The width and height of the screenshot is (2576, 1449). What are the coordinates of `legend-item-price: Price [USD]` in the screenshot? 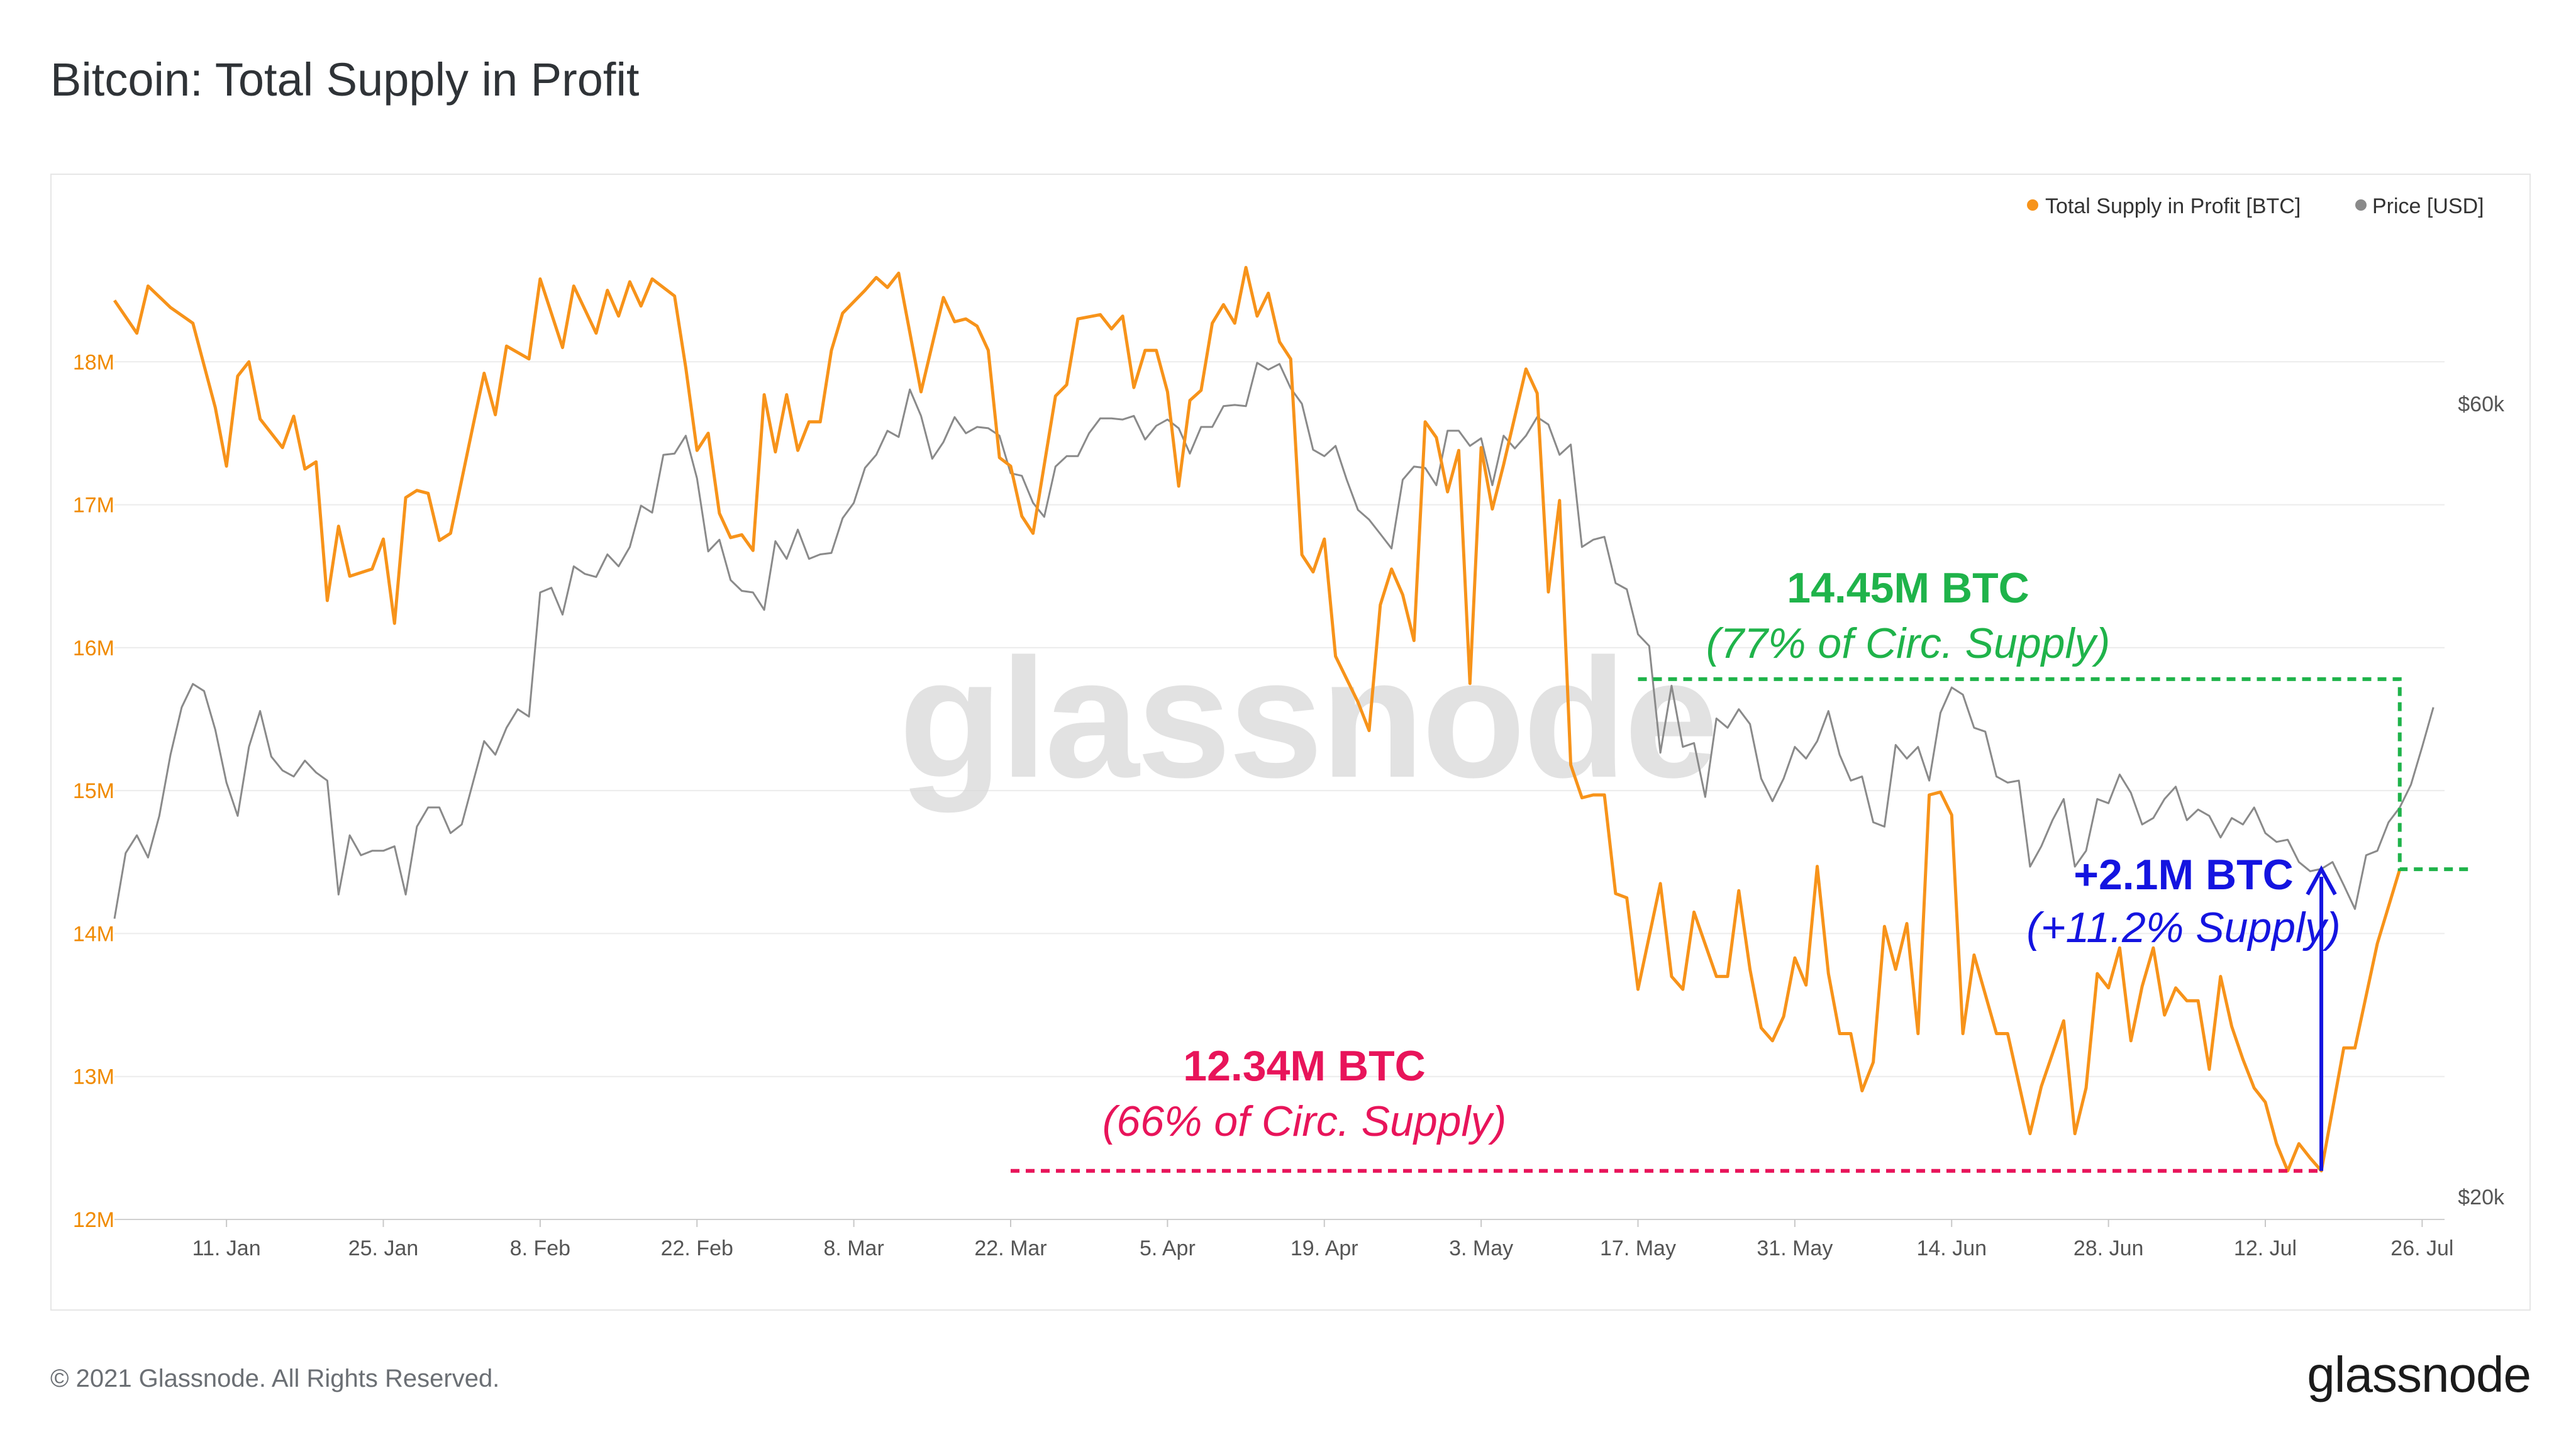 It's located at (2419, 206).